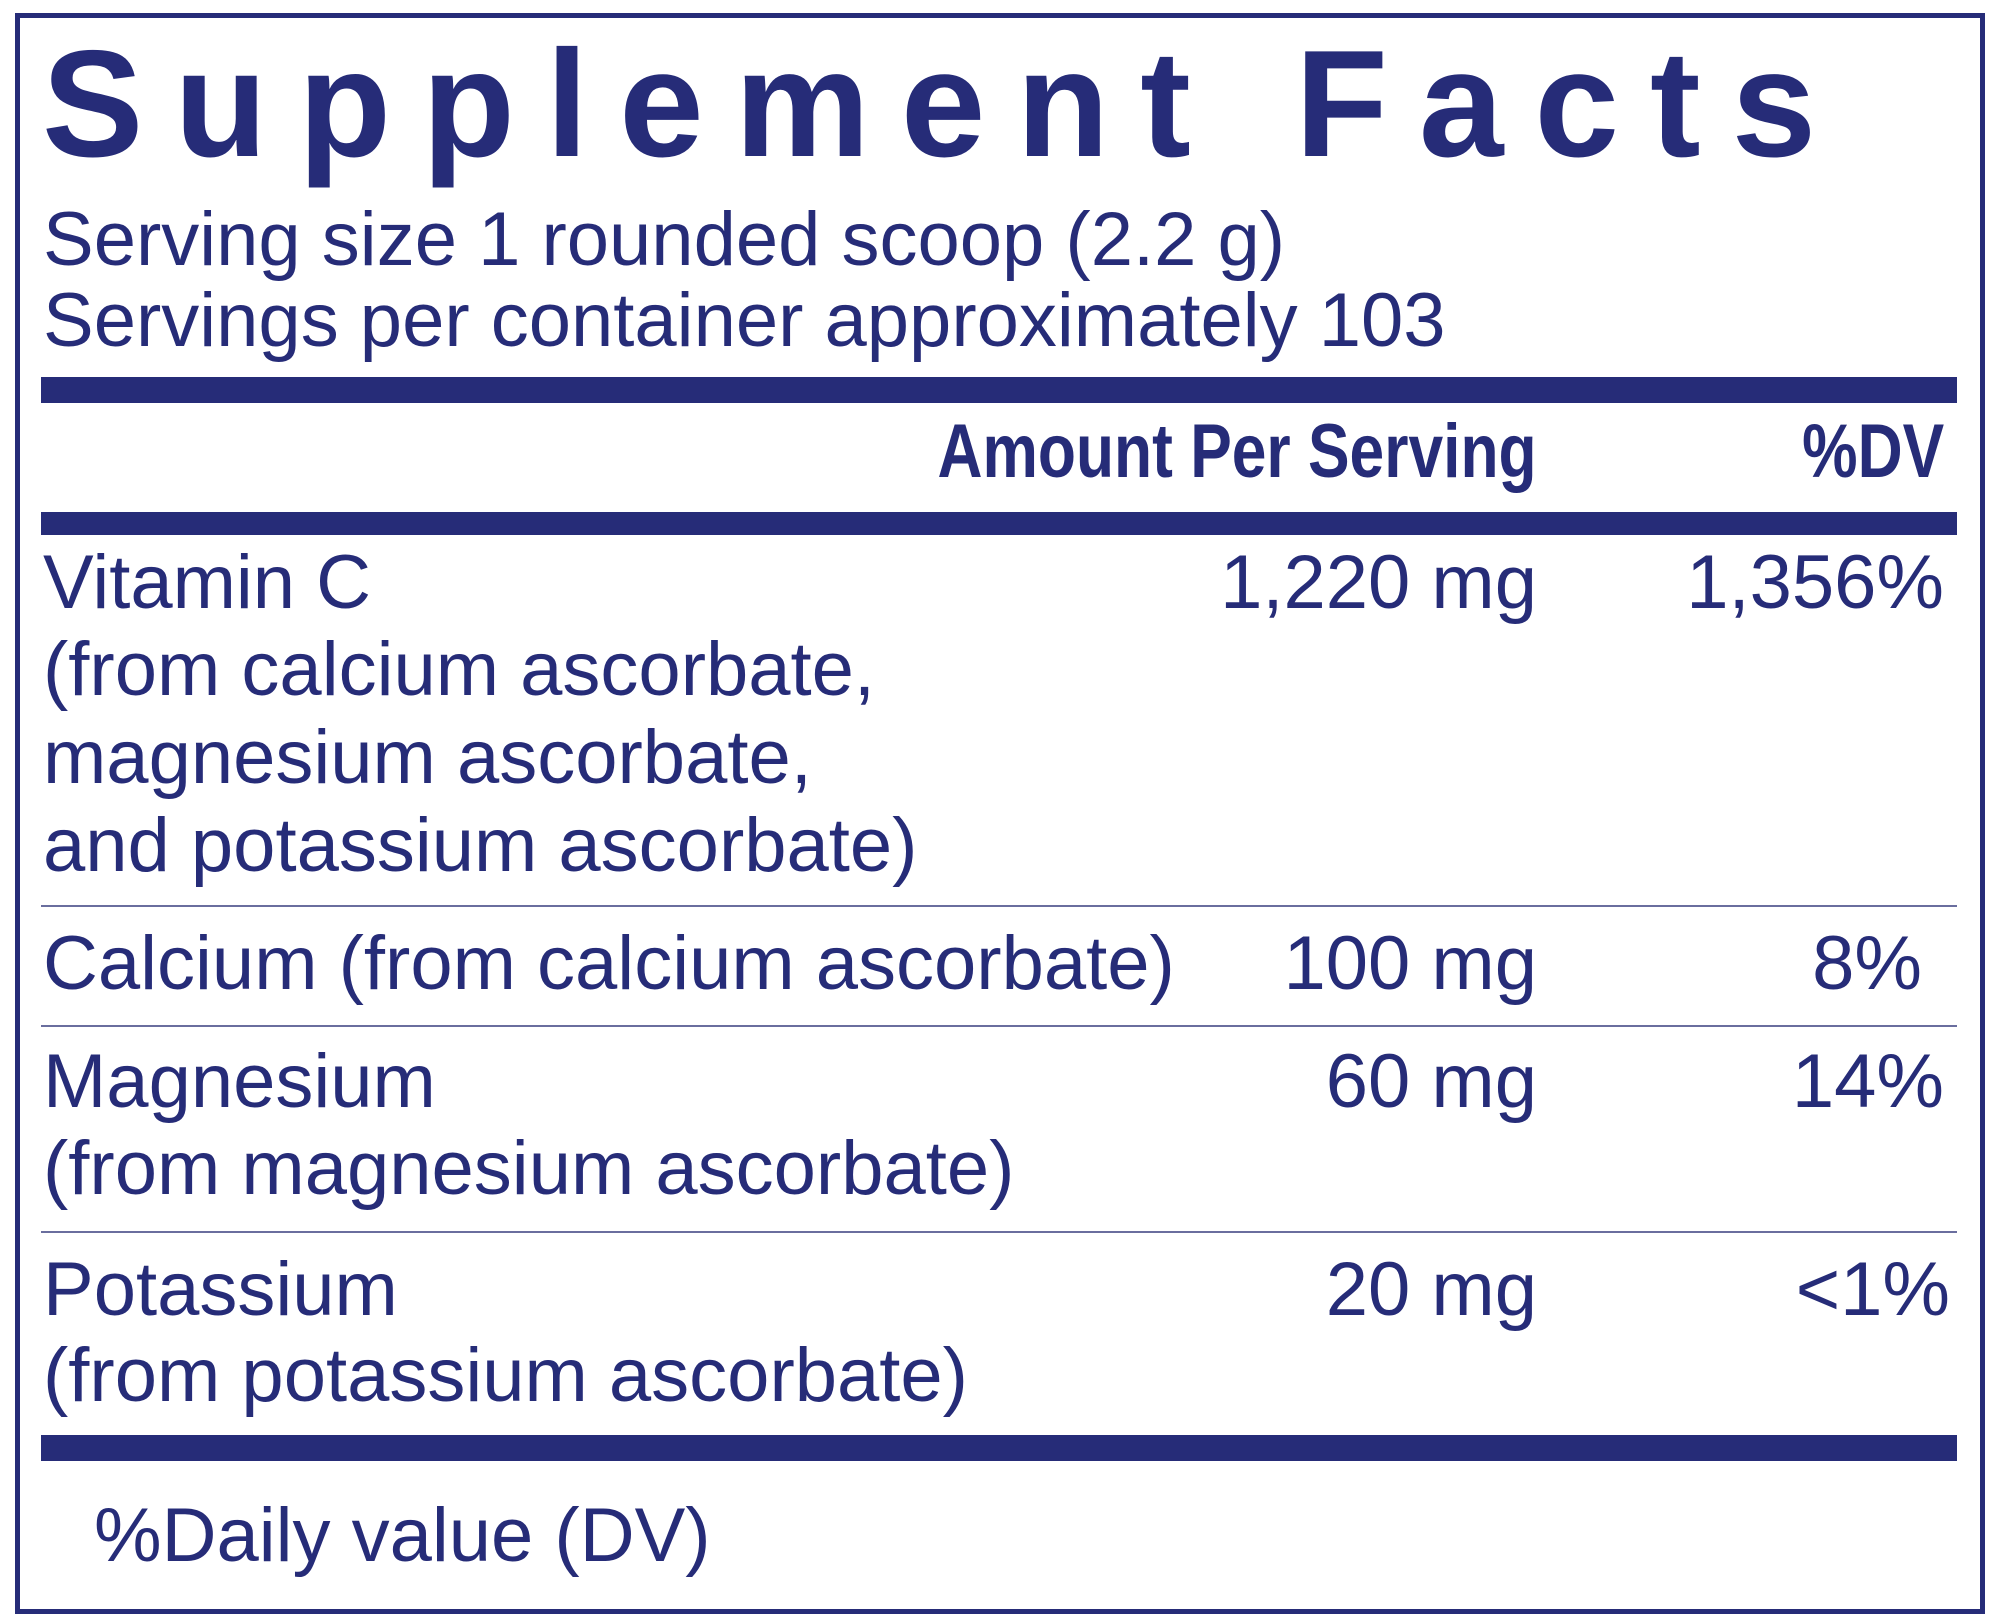  I want to click on nutrient-amount: 60 mg, so click(1431, 1081).